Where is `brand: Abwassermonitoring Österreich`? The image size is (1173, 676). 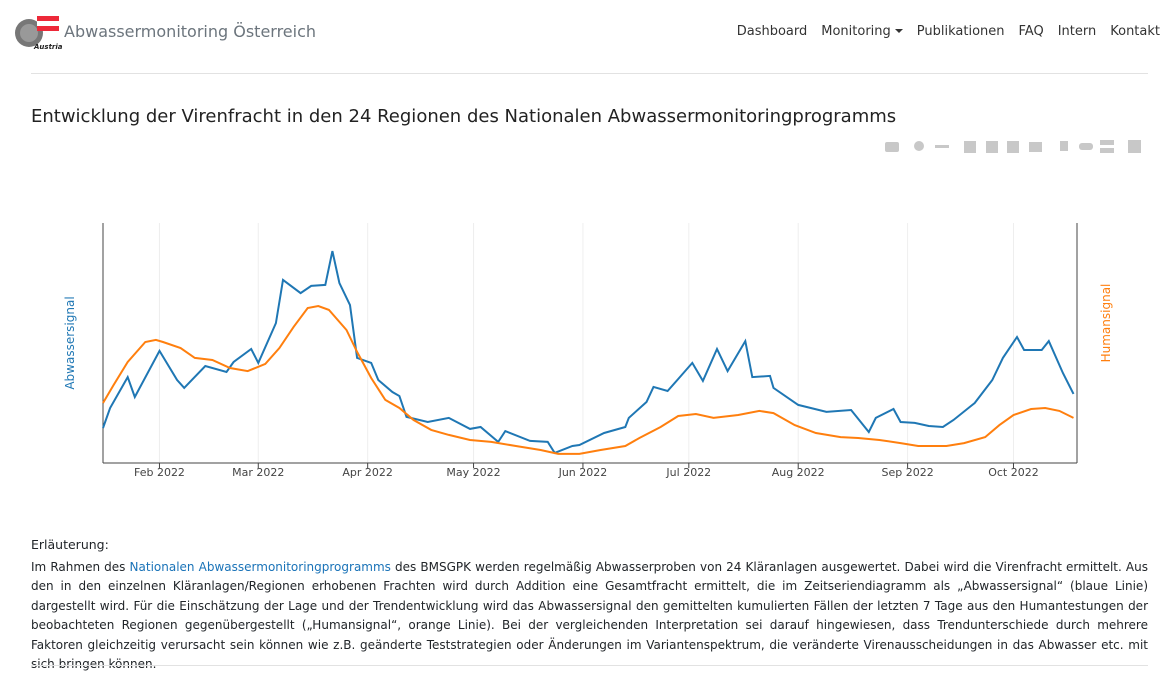 brand: Abwassermonitoring Österreich is located at coordinates (190, 31).